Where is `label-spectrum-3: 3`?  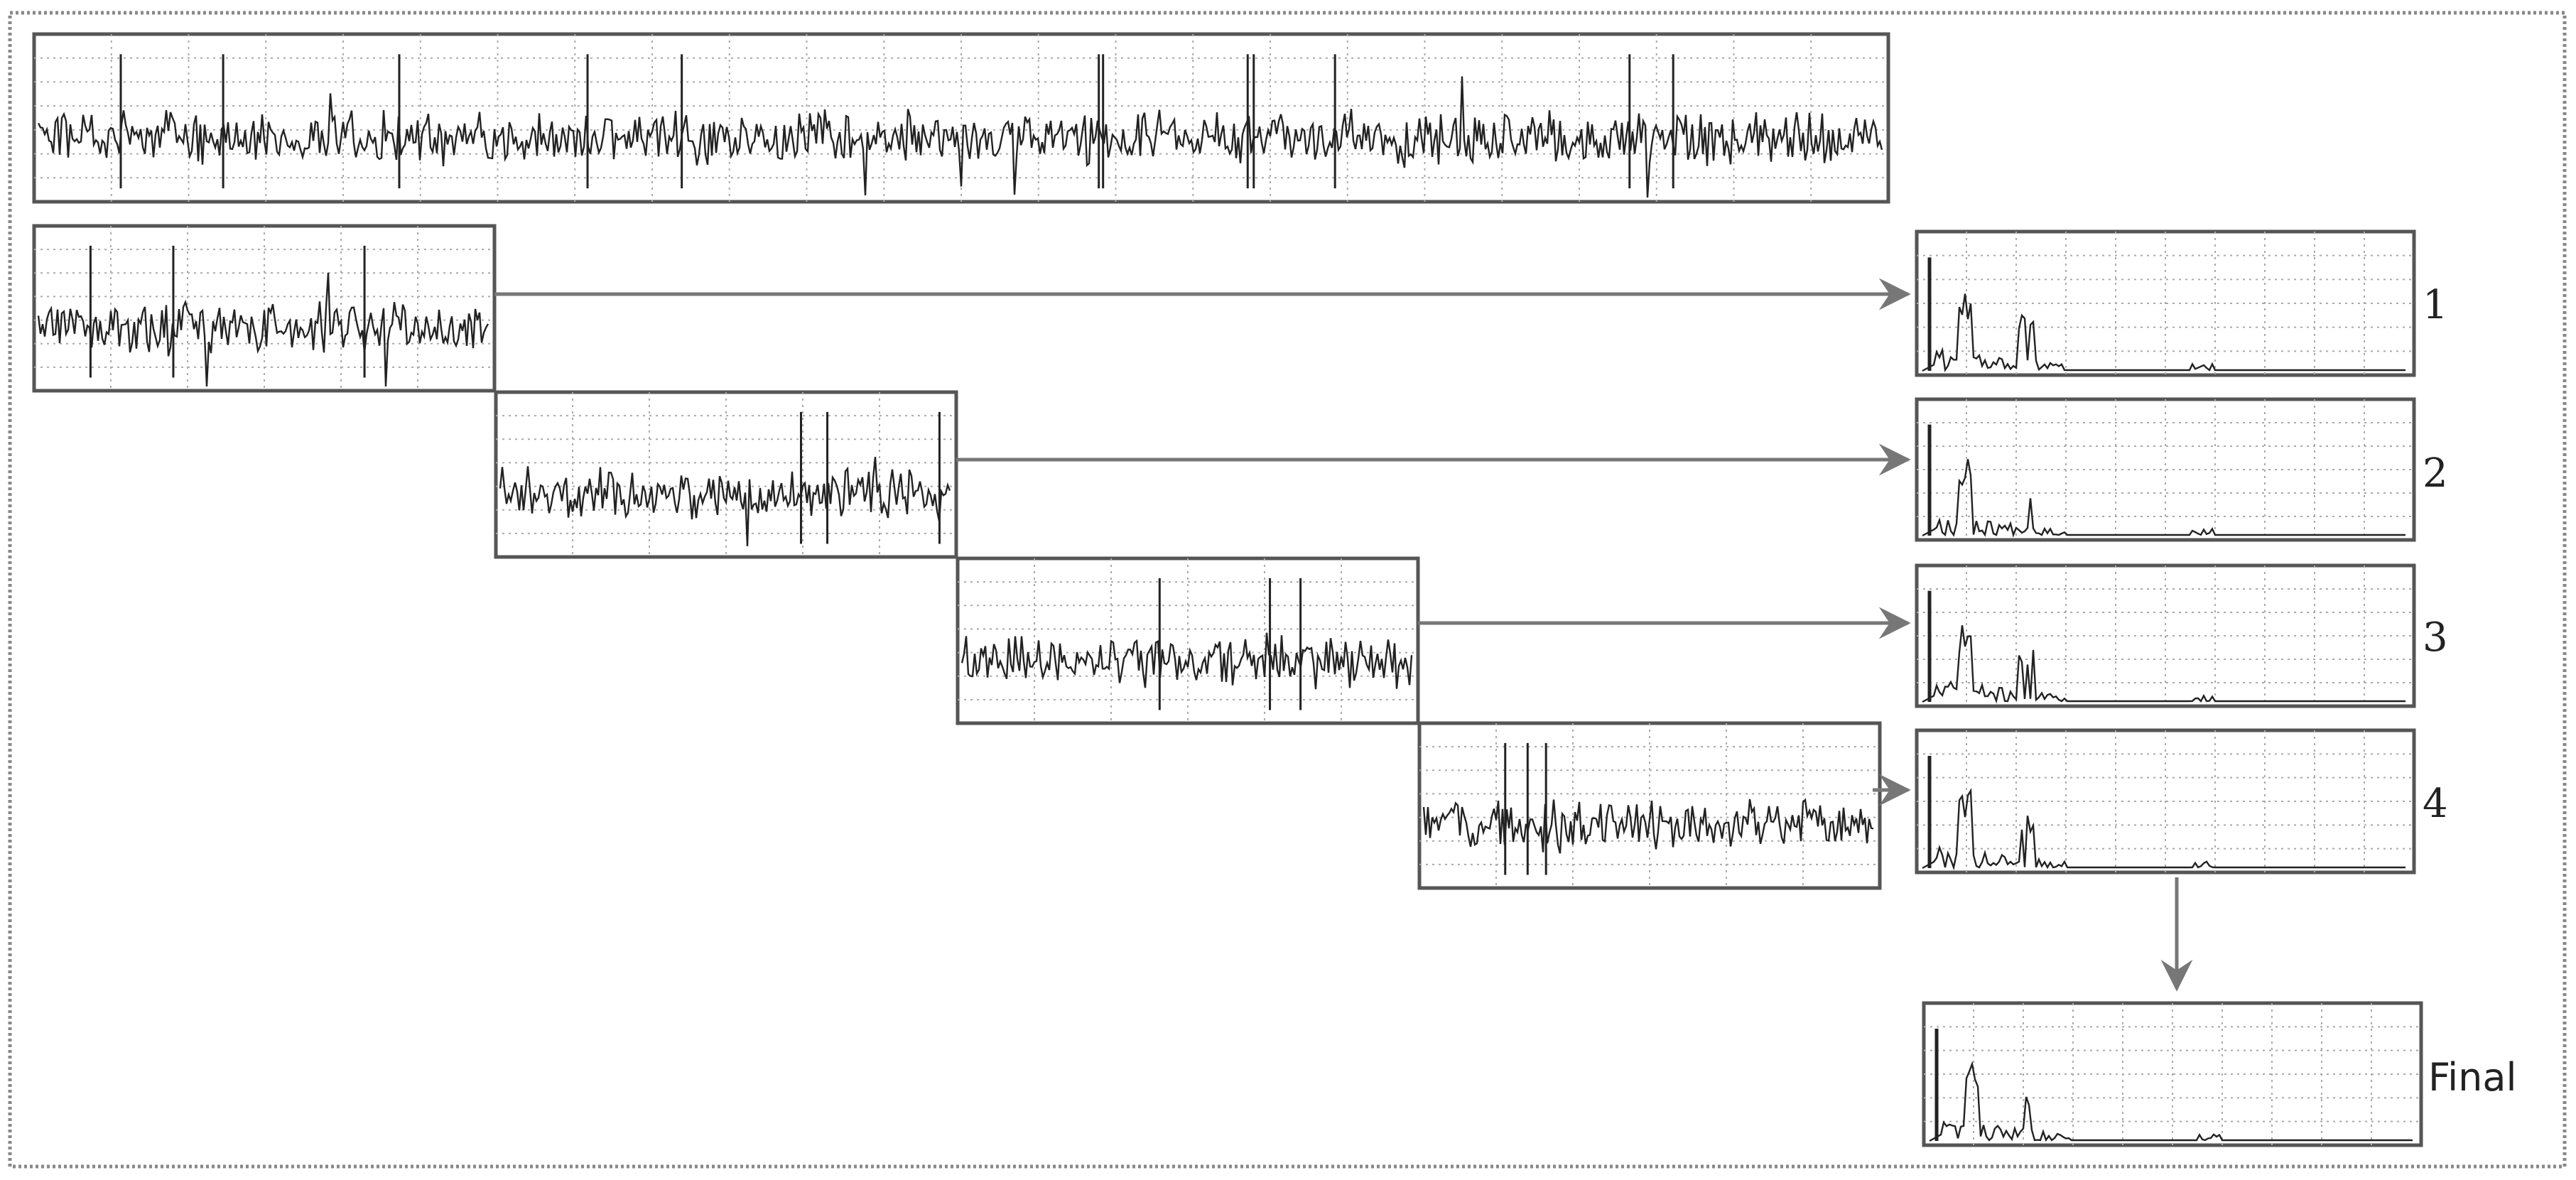
label-spectrum-3: 3 is located at coordinates (2435, 638).